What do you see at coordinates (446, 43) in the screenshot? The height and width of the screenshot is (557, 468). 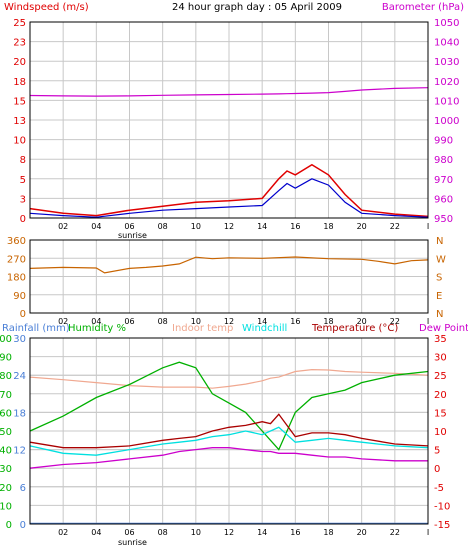 I see `barometer-ytick-label: 1040` at bounding box center [446, 43].